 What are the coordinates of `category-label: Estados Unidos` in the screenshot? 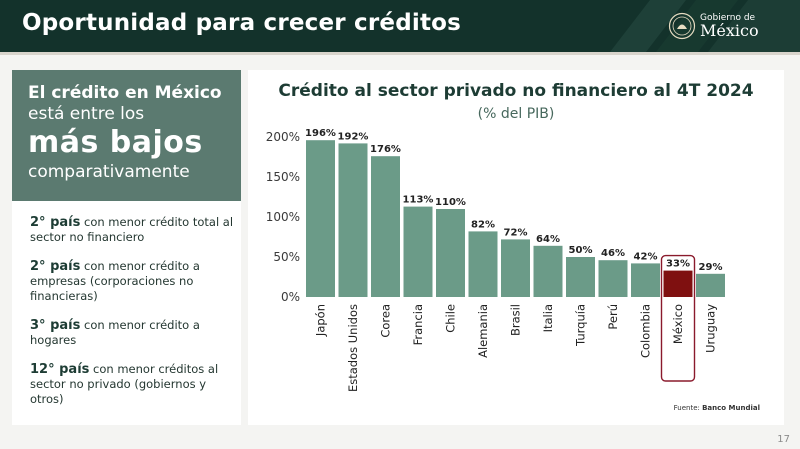 It's located at (353, 348).